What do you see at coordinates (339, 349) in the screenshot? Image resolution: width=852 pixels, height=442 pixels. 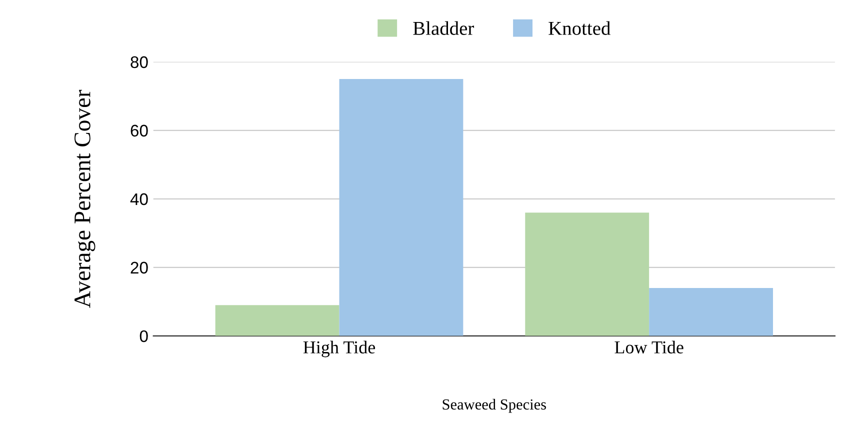 I see `x-tick-label: High Tide` at bounding box center [339, 349].